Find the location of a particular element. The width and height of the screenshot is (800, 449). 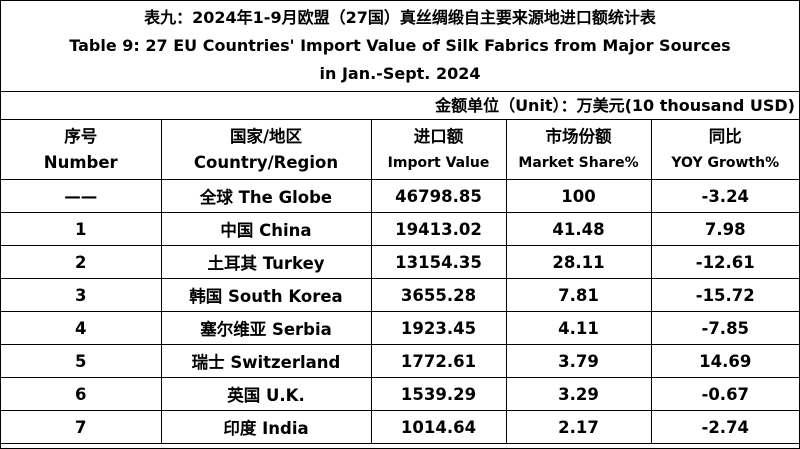

header-zh: 国家/地区 is located at coordinates (266, 136).